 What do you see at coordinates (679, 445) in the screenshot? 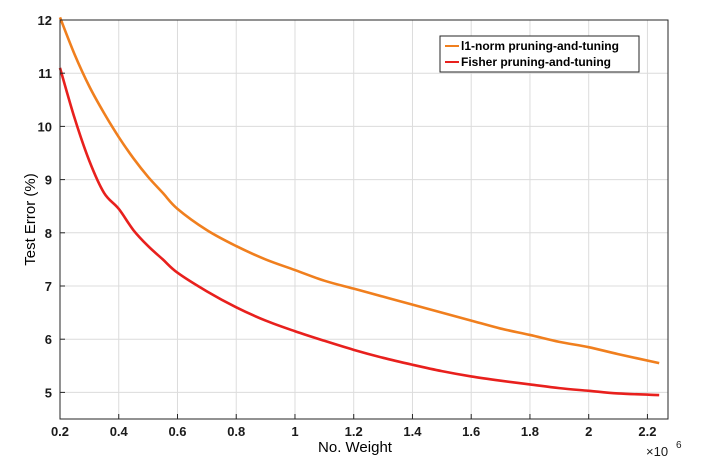
I see `x-multiplier-exponent: 6` at bounding box center [679, 445].